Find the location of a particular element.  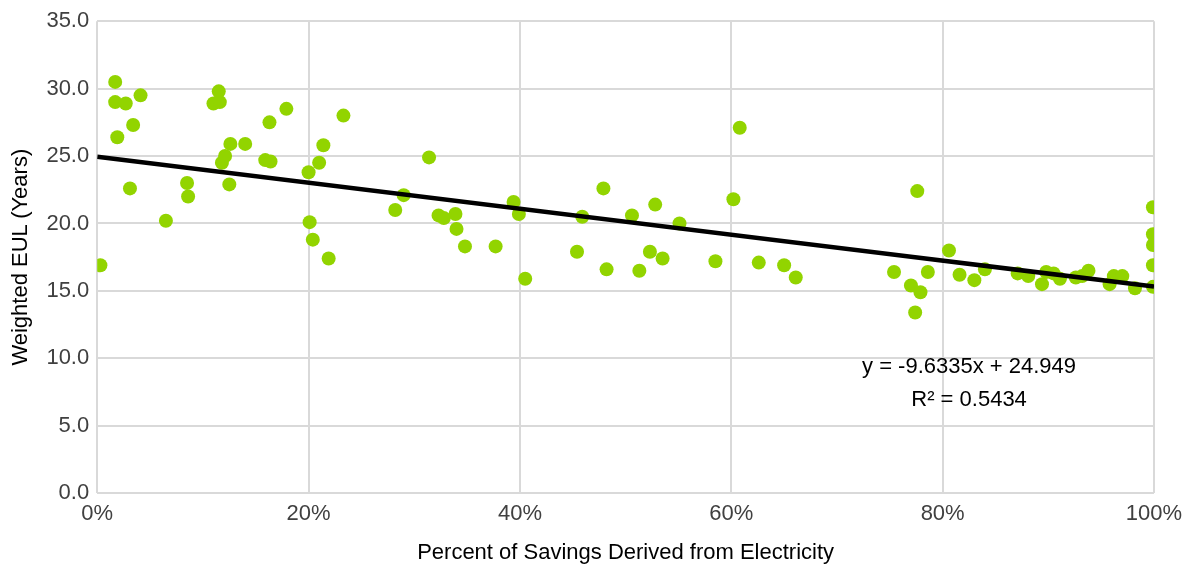

y-tick-label: 35.0 is located at coordinates (68, 20).